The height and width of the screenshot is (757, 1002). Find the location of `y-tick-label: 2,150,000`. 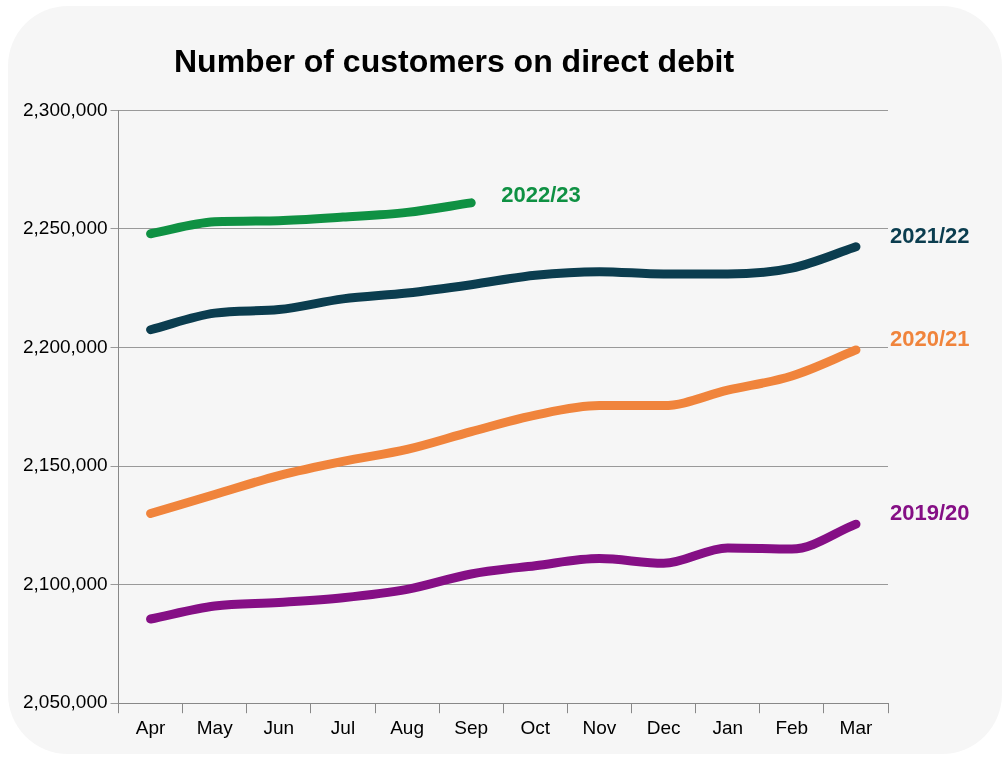

y-tick-label: 2,150,000 is located at coordinates (65, 465).